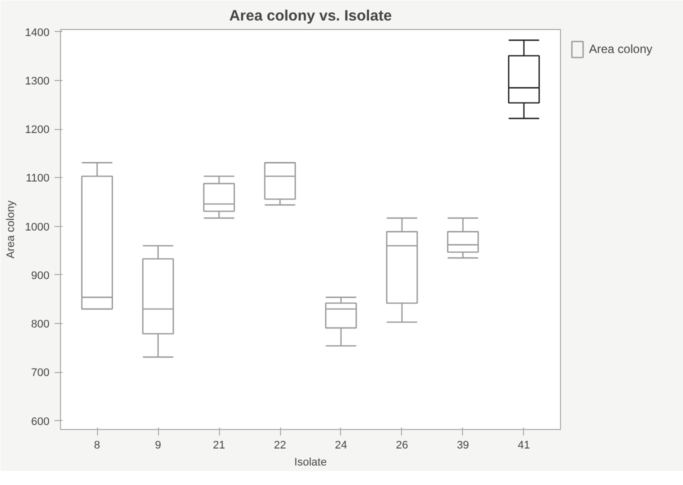 This screenshot has width=683, height=485. What do you see at coordinates (40, 276) in the screenshot?
I see `y-tick-label: 900` at bounding box center [40, 276].